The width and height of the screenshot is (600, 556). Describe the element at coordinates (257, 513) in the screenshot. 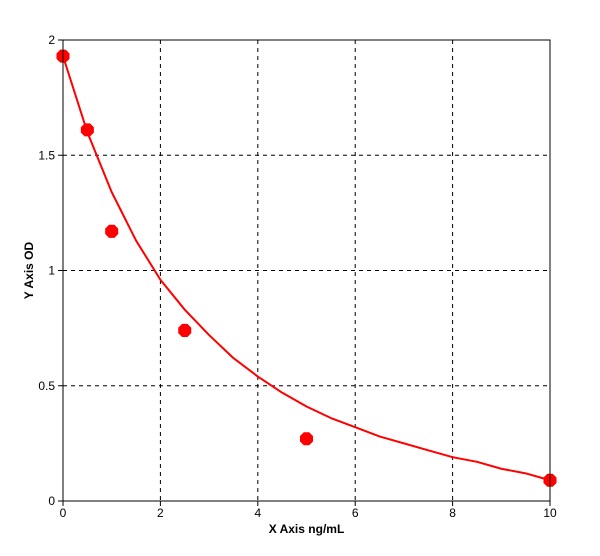

I see `x-tick-label: 4` at that location.